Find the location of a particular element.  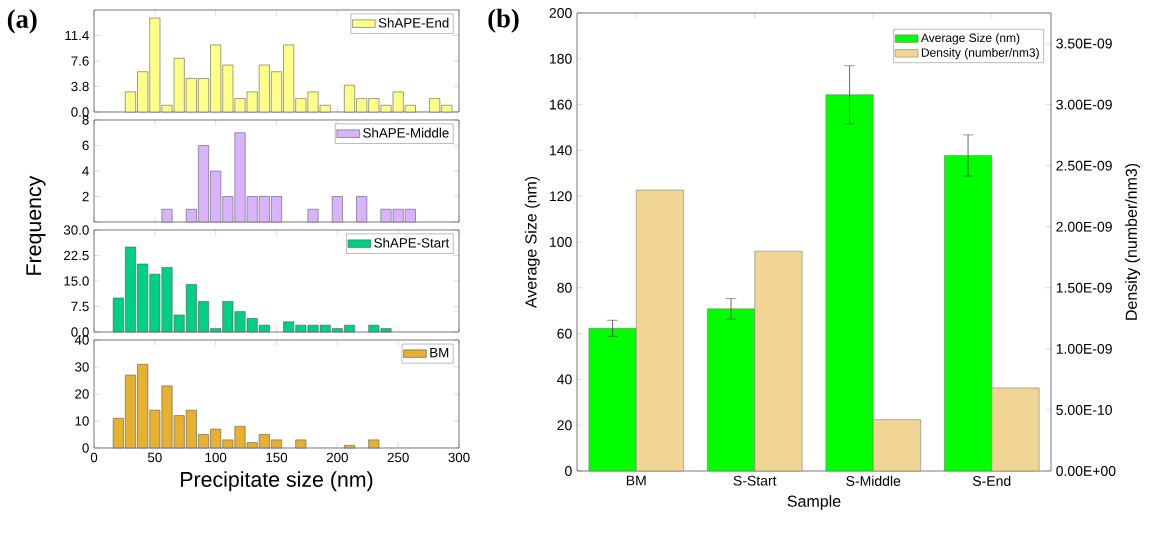

y-tick-label: 100 is located at coordinates (561, 242).